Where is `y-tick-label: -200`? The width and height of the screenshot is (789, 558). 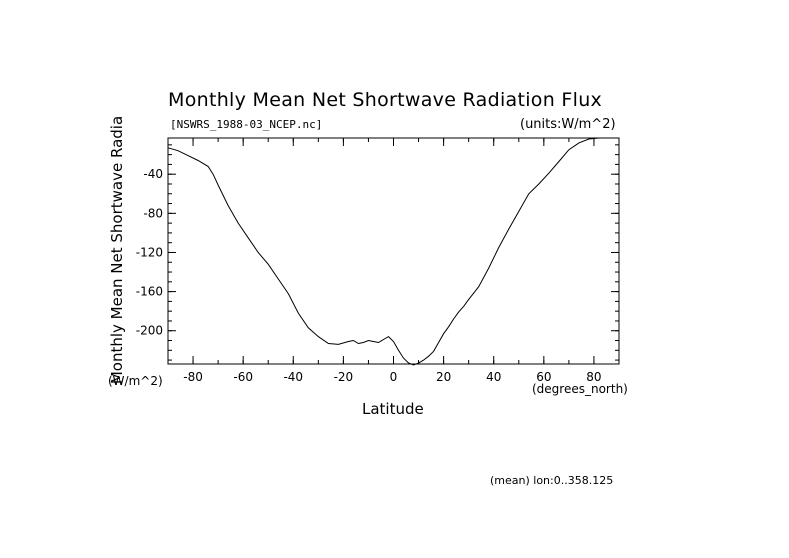
y-tick-label: -200 is located at coordinates (149, 331).